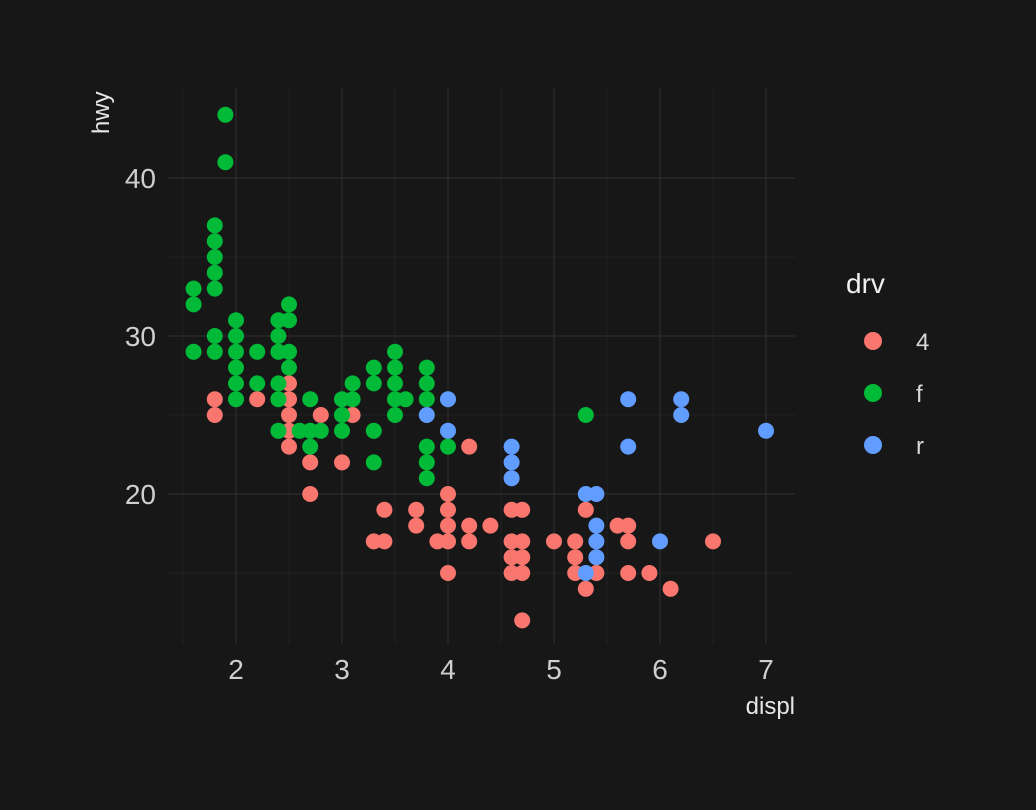  What do you see at coordinates (140, 178) in the screenshot?
I see `y-tick-label: 40` at bounding box center [140, 178].